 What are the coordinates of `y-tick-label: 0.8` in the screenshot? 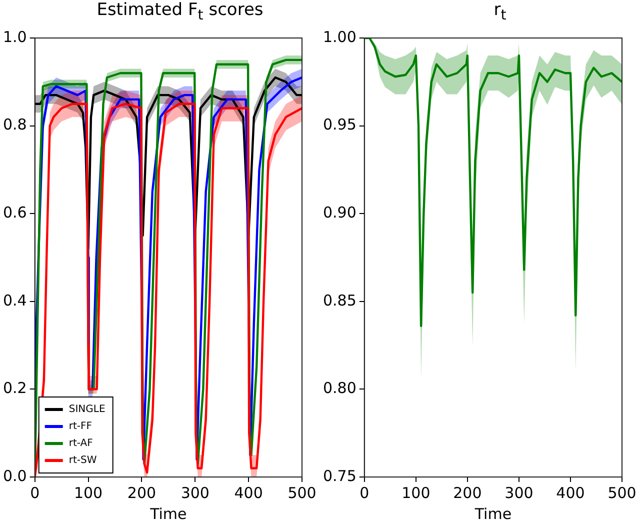 It's located at (14, 125).